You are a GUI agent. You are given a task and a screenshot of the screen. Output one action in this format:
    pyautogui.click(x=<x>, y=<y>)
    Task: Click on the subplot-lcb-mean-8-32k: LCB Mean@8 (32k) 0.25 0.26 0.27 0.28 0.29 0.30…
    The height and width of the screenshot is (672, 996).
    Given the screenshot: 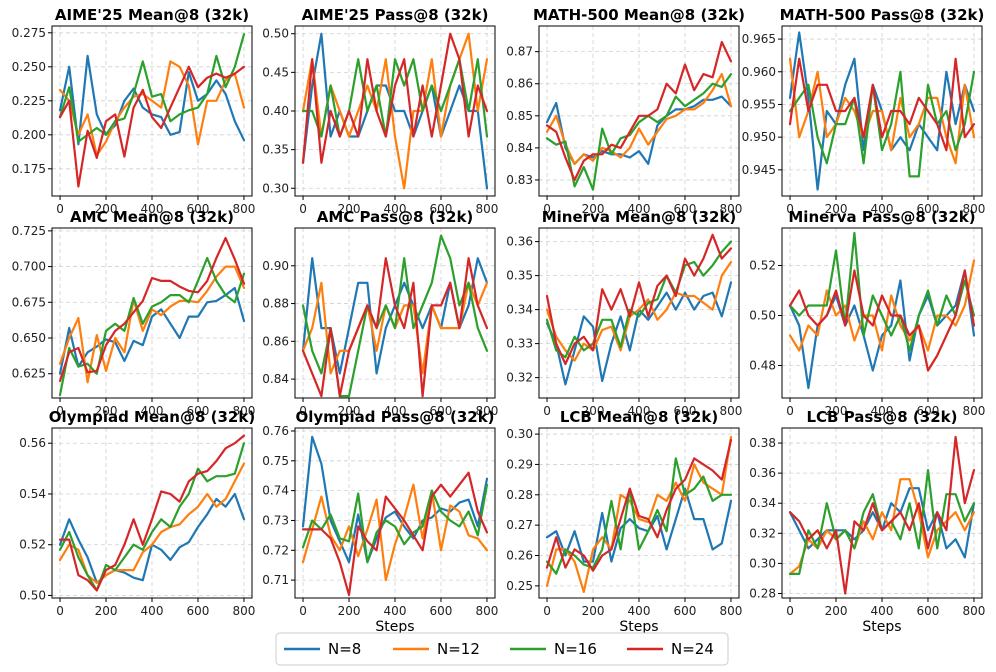 What is the action you would take?
    pyautogui.click(x=624, y=521)
    